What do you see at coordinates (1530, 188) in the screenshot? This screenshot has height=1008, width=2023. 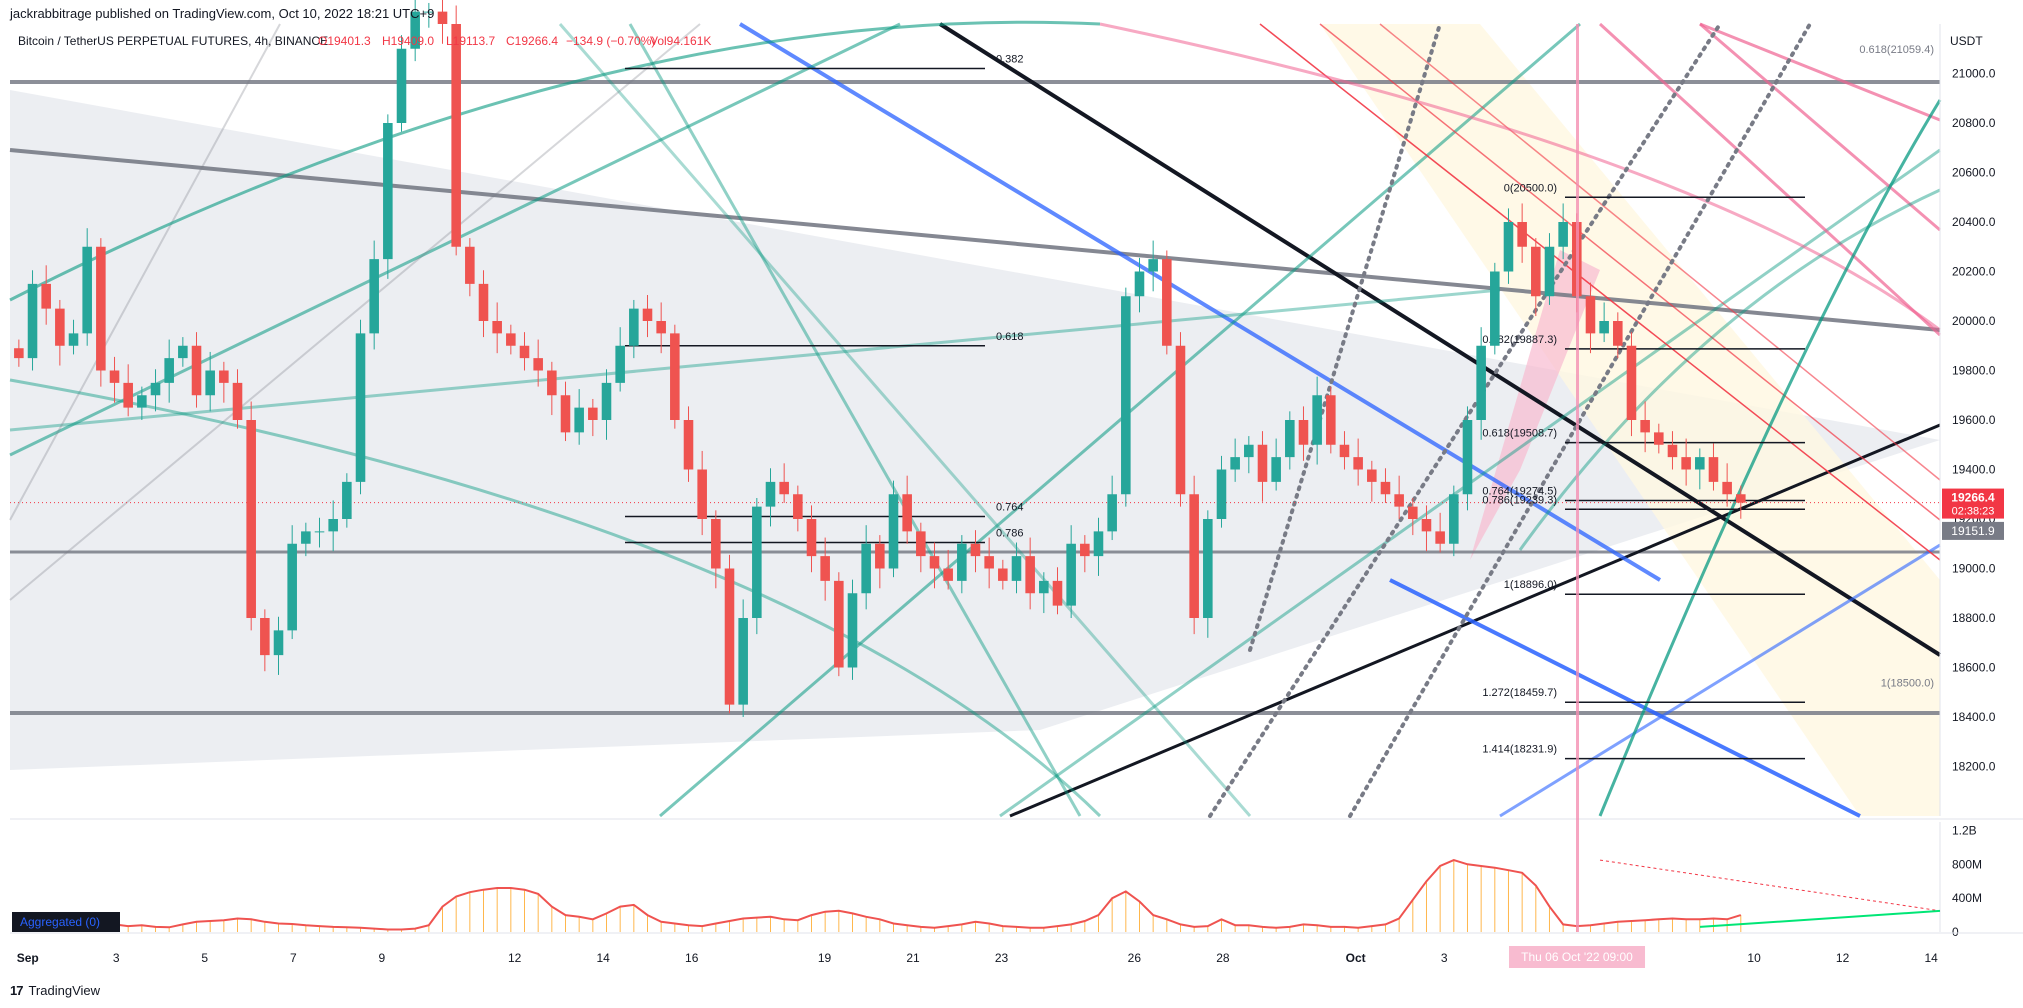 I see `fib-label: 0(20500.0)` at bounding box center [1530, 188].